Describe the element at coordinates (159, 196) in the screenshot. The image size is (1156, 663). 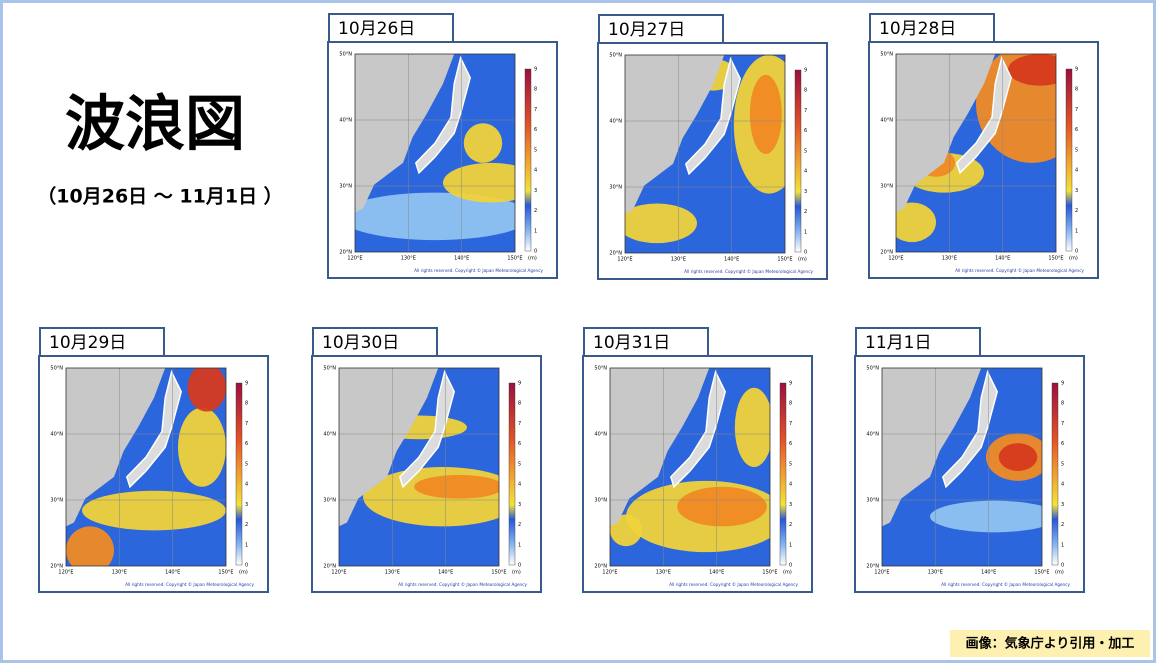
I see `slide-subtitle: （10月26日 ～ 11月1日 ）` at that location.